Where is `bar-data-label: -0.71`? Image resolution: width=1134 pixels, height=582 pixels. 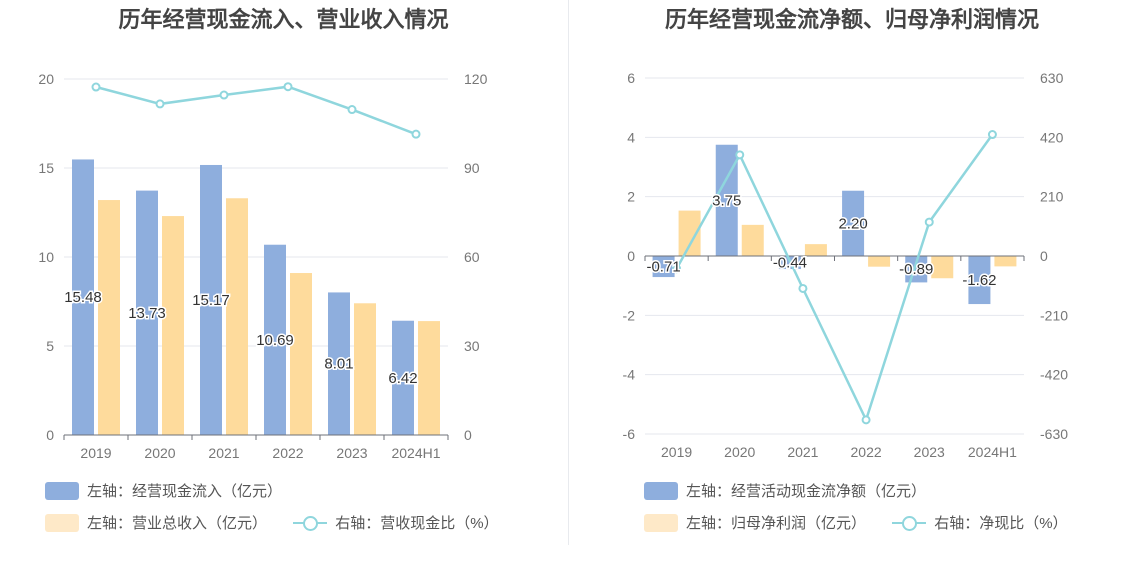 bar-data-label: -0.71 is located at coordinates (663, 267).